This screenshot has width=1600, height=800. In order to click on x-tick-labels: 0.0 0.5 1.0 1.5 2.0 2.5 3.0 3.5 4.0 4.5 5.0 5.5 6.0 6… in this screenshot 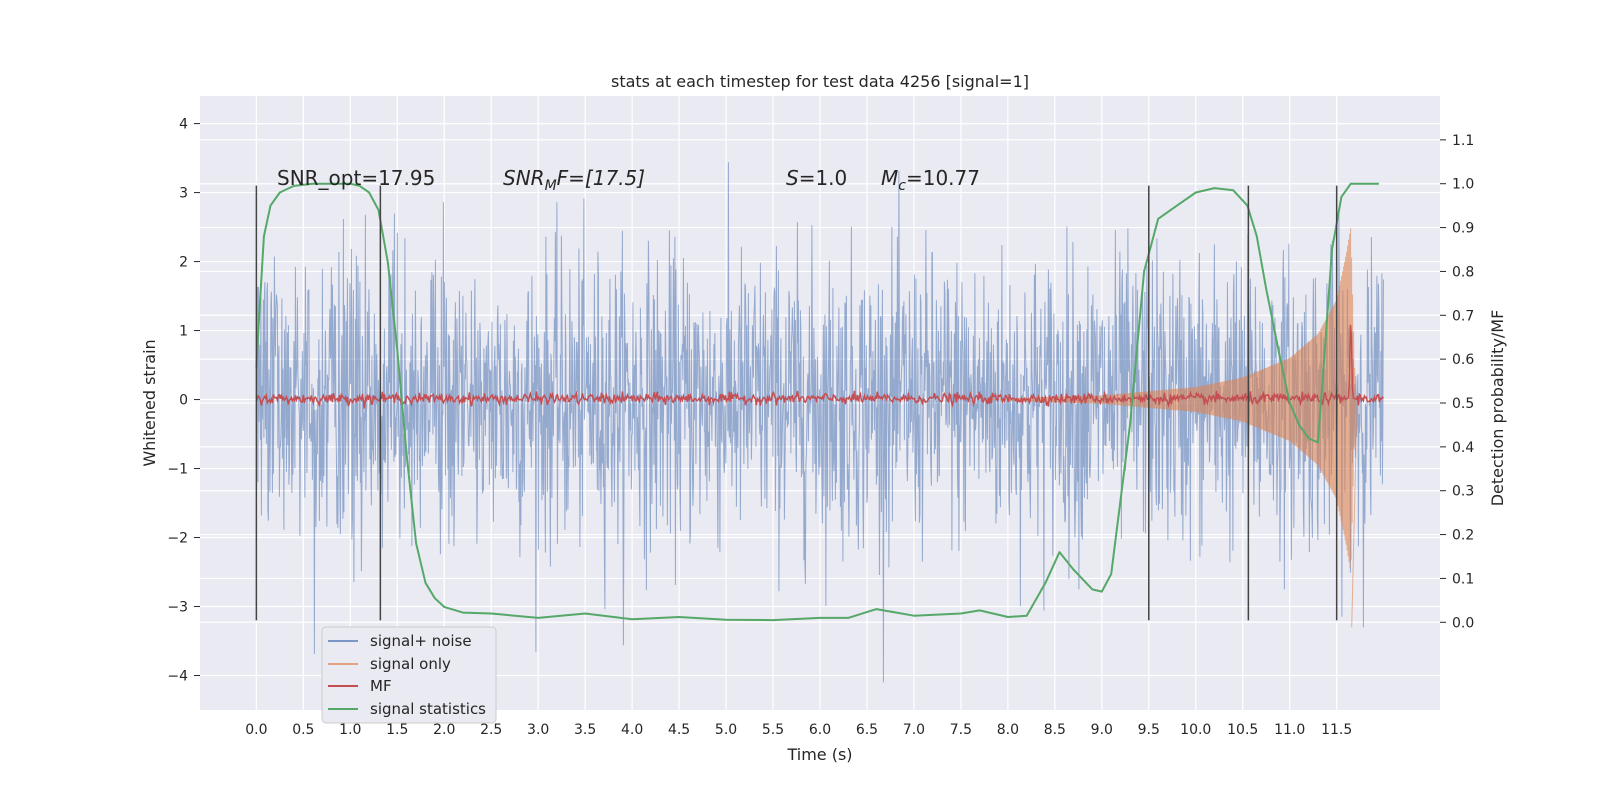, I will do `click(798, 730)`.